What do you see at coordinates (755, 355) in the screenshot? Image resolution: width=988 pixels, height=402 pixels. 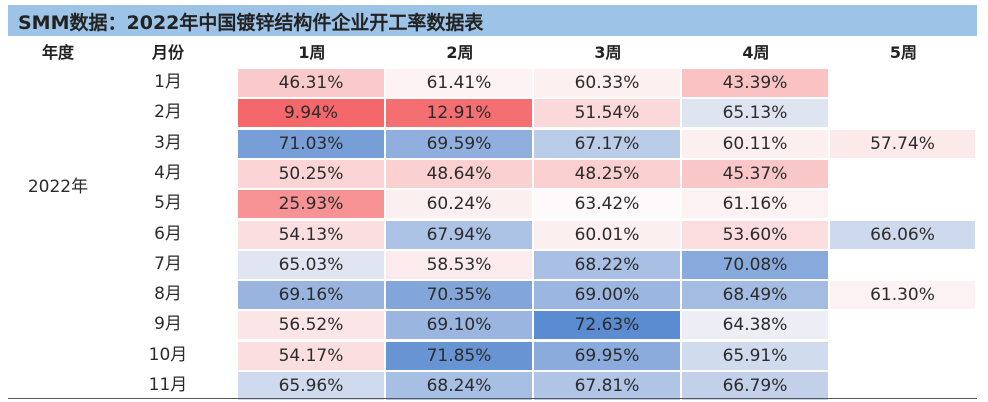 I see `heatmap-cell: 65.91%` at bounding box center [755, 355].